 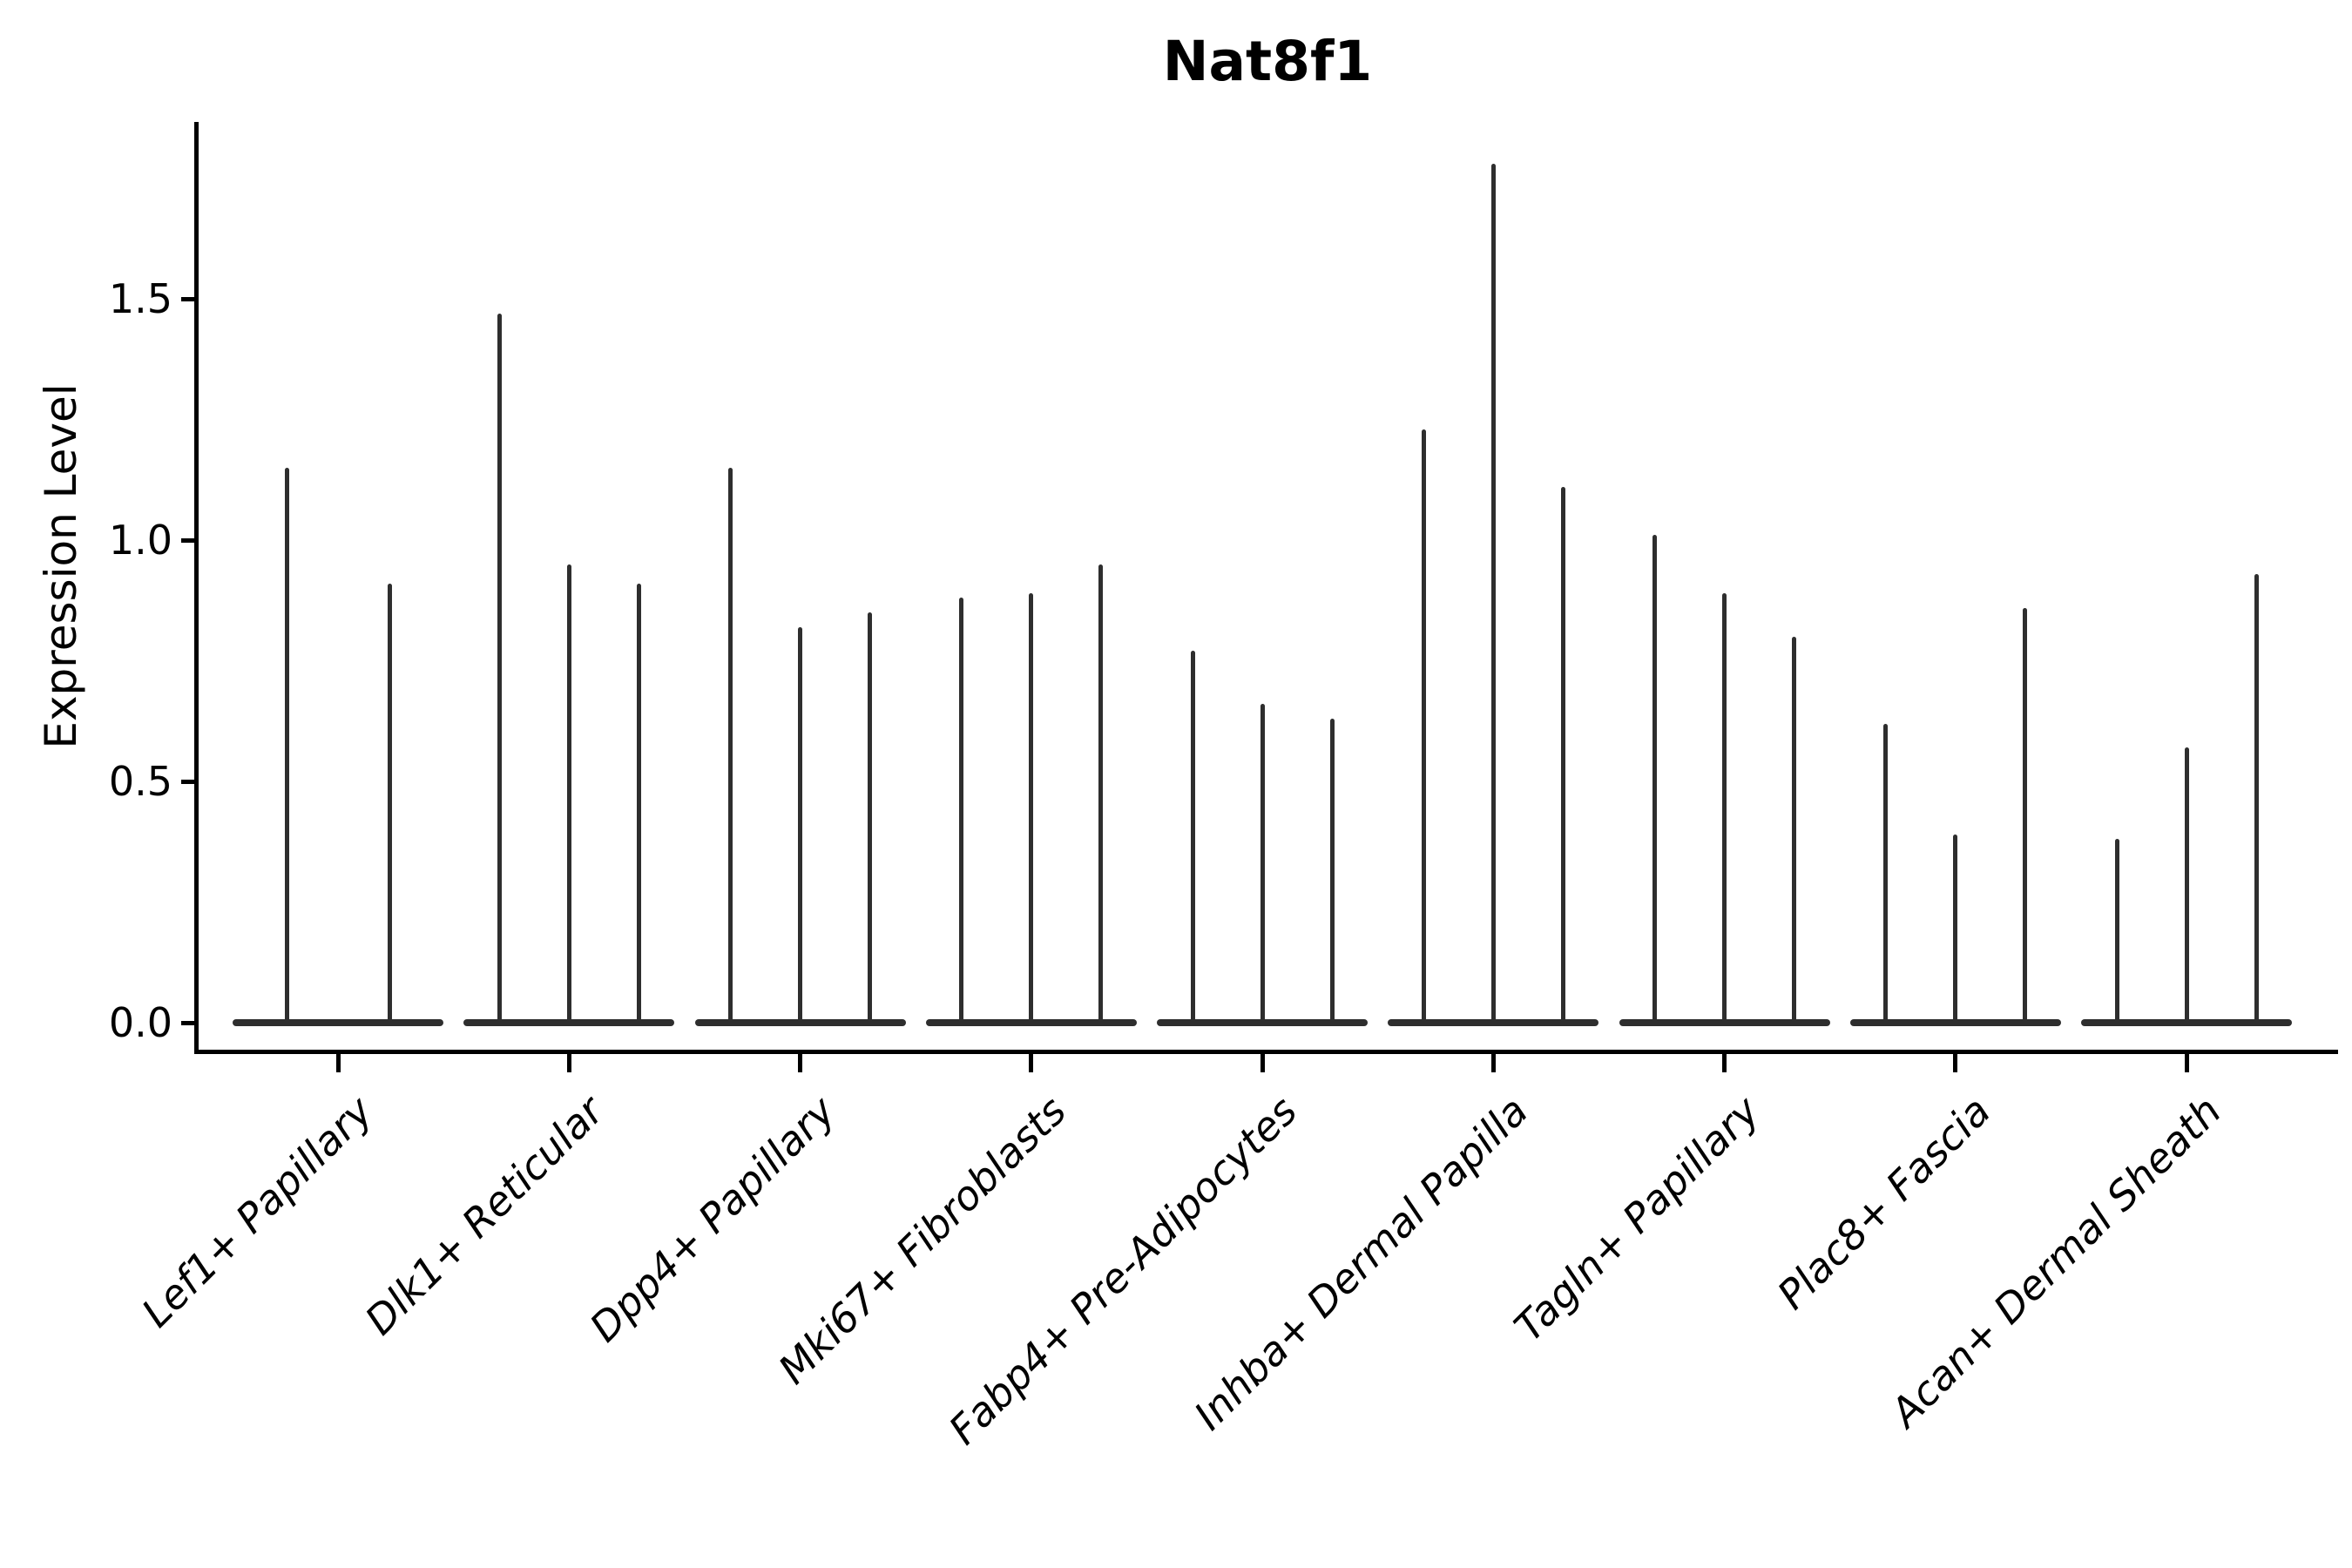 What do you see at coordinates (61, 566) in the screenshot?
I see `y-axis-label: Expression Level` at bounding box center [61, 566].